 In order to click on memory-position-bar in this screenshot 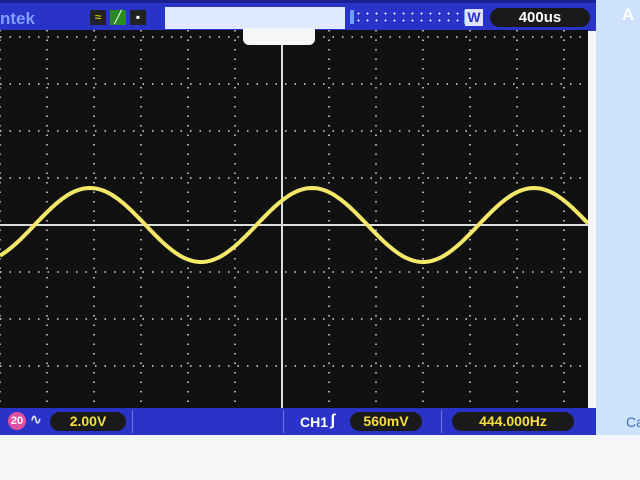, I will do `click(409, 17)`.